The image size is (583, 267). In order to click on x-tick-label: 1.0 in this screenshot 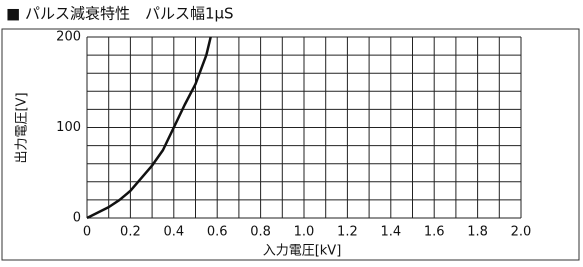, I will do `click(304, 232)`.